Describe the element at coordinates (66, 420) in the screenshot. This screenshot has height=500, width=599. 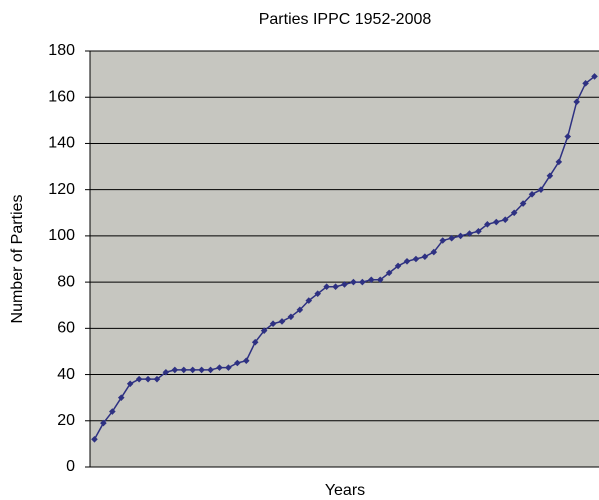
I see `y-tick-label: 20` at that location.